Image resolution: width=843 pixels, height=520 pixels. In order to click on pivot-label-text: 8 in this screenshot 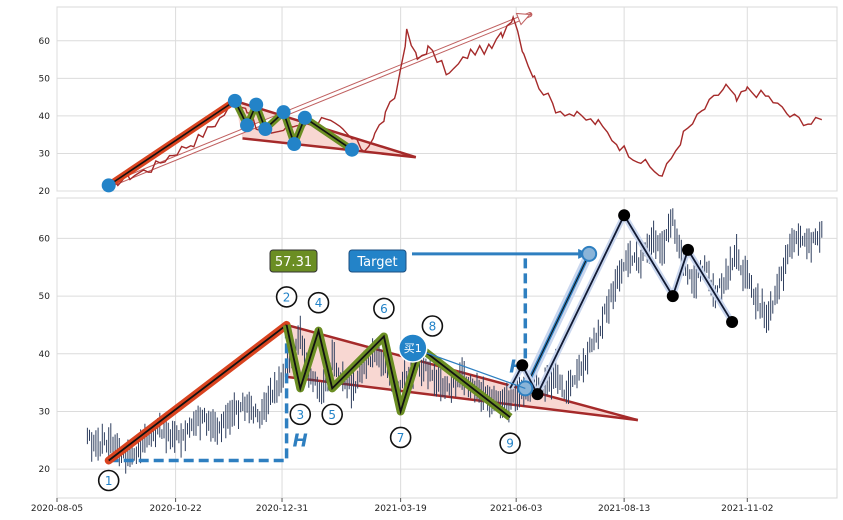, I will do `click(433, 327)`.